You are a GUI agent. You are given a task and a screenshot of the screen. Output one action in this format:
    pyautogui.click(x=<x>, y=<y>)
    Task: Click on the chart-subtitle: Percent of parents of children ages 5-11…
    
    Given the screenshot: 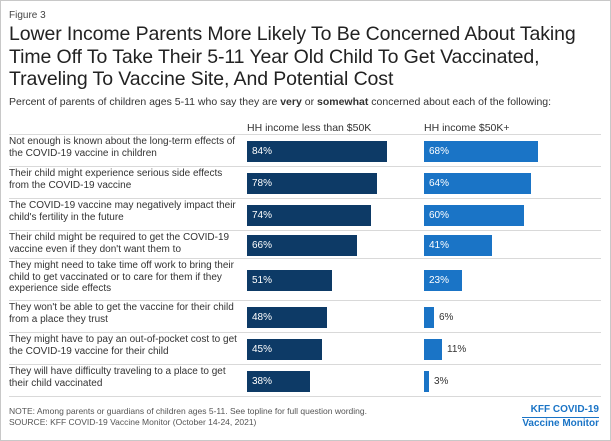 What is the action you would take?
    pyautogui.click(x=280, y=102)
    